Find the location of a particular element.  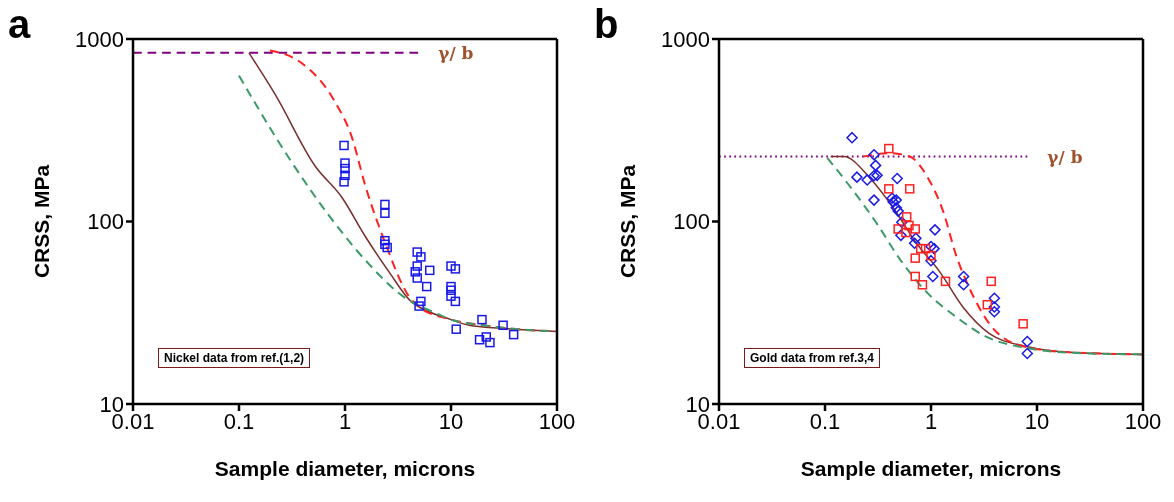

chart-title: b is located at coordinates (606, 24).